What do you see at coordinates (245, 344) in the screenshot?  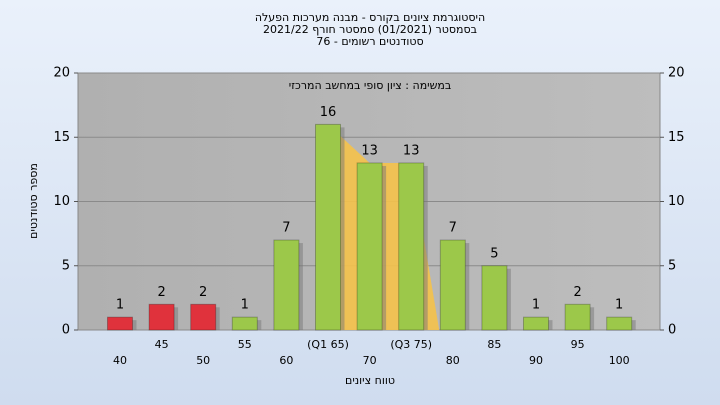 I see `x-tick-label: 55` at bounding box center [245, 344].